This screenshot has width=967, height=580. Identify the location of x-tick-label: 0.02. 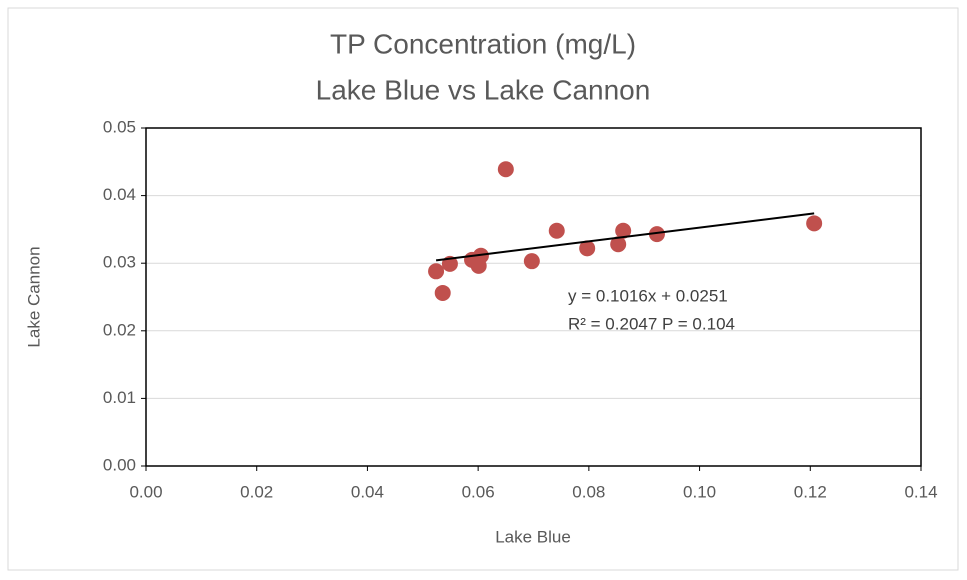
(256, 491).